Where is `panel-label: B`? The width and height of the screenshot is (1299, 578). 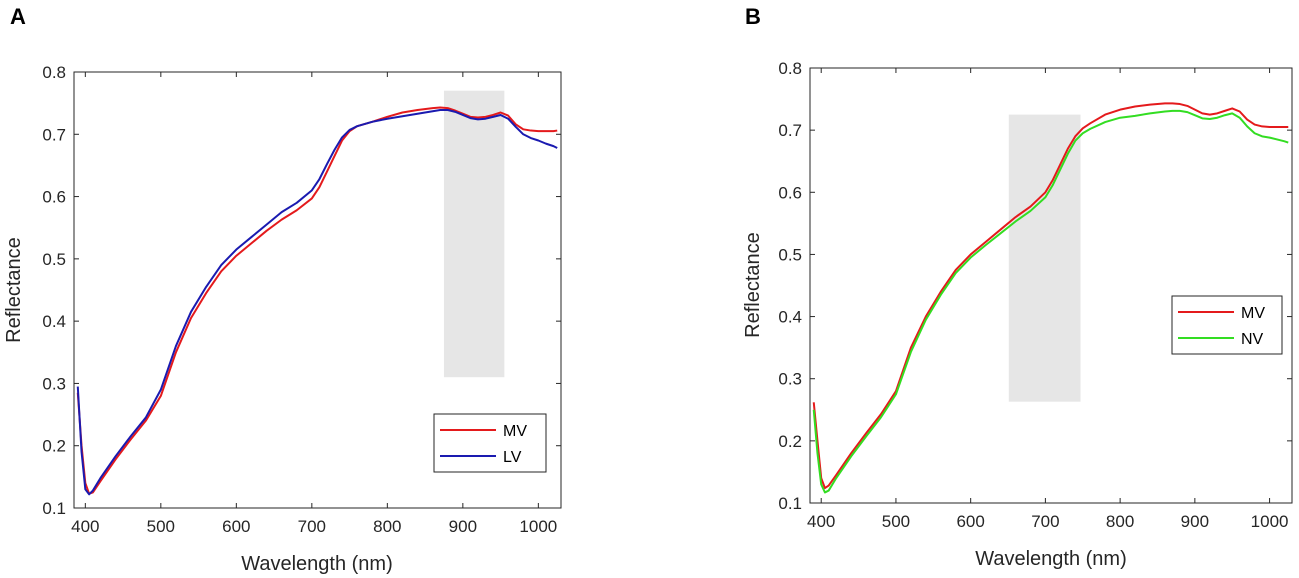
panel-label: B is located at coordinates (753, 16).